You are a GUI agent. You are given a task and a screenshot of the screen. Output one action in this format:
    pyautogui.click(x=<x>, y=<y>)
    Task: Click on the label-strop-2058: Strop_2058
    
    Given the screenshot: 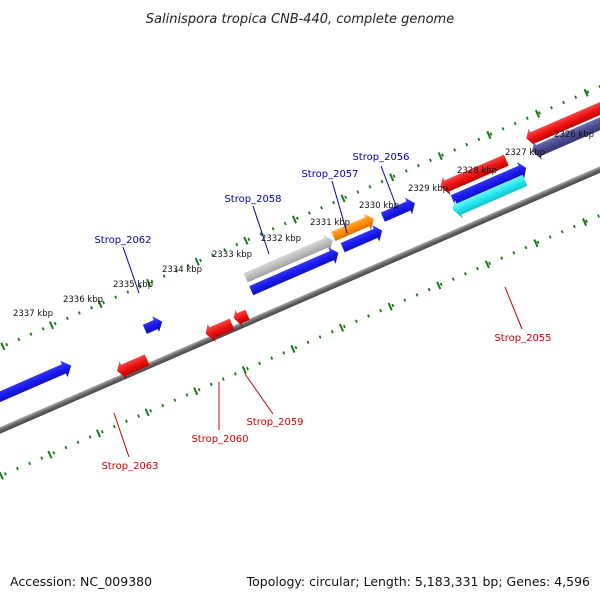 What is the action you would take?
    pyautogui.click(x=252, y=199)
    